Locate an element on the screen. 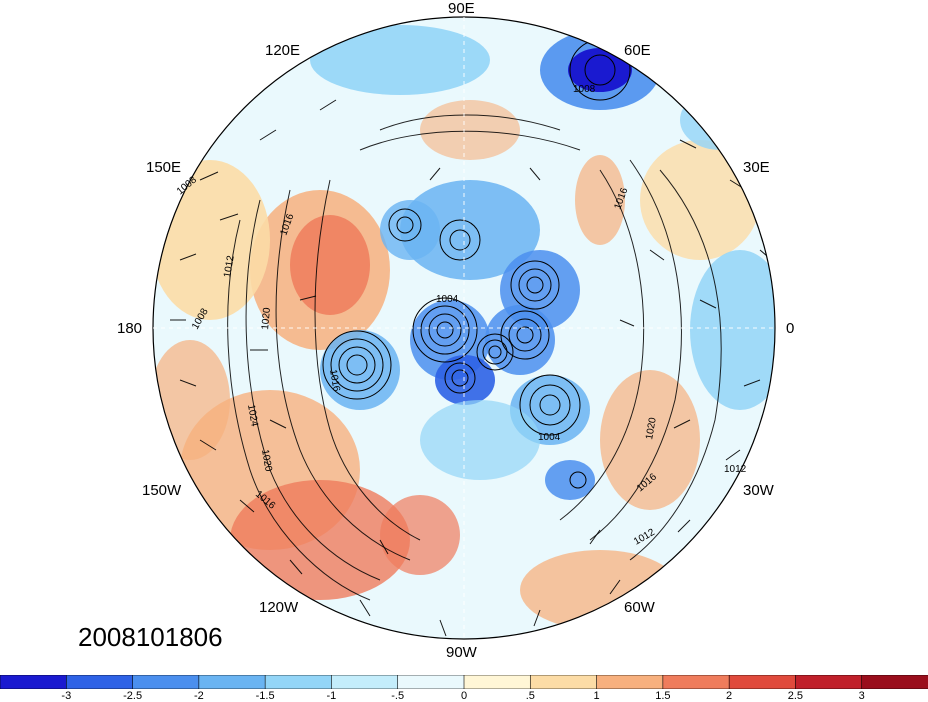 The image size is (928, 702). colorbar-tick-label: -3 is located at coordinates (66, 696).